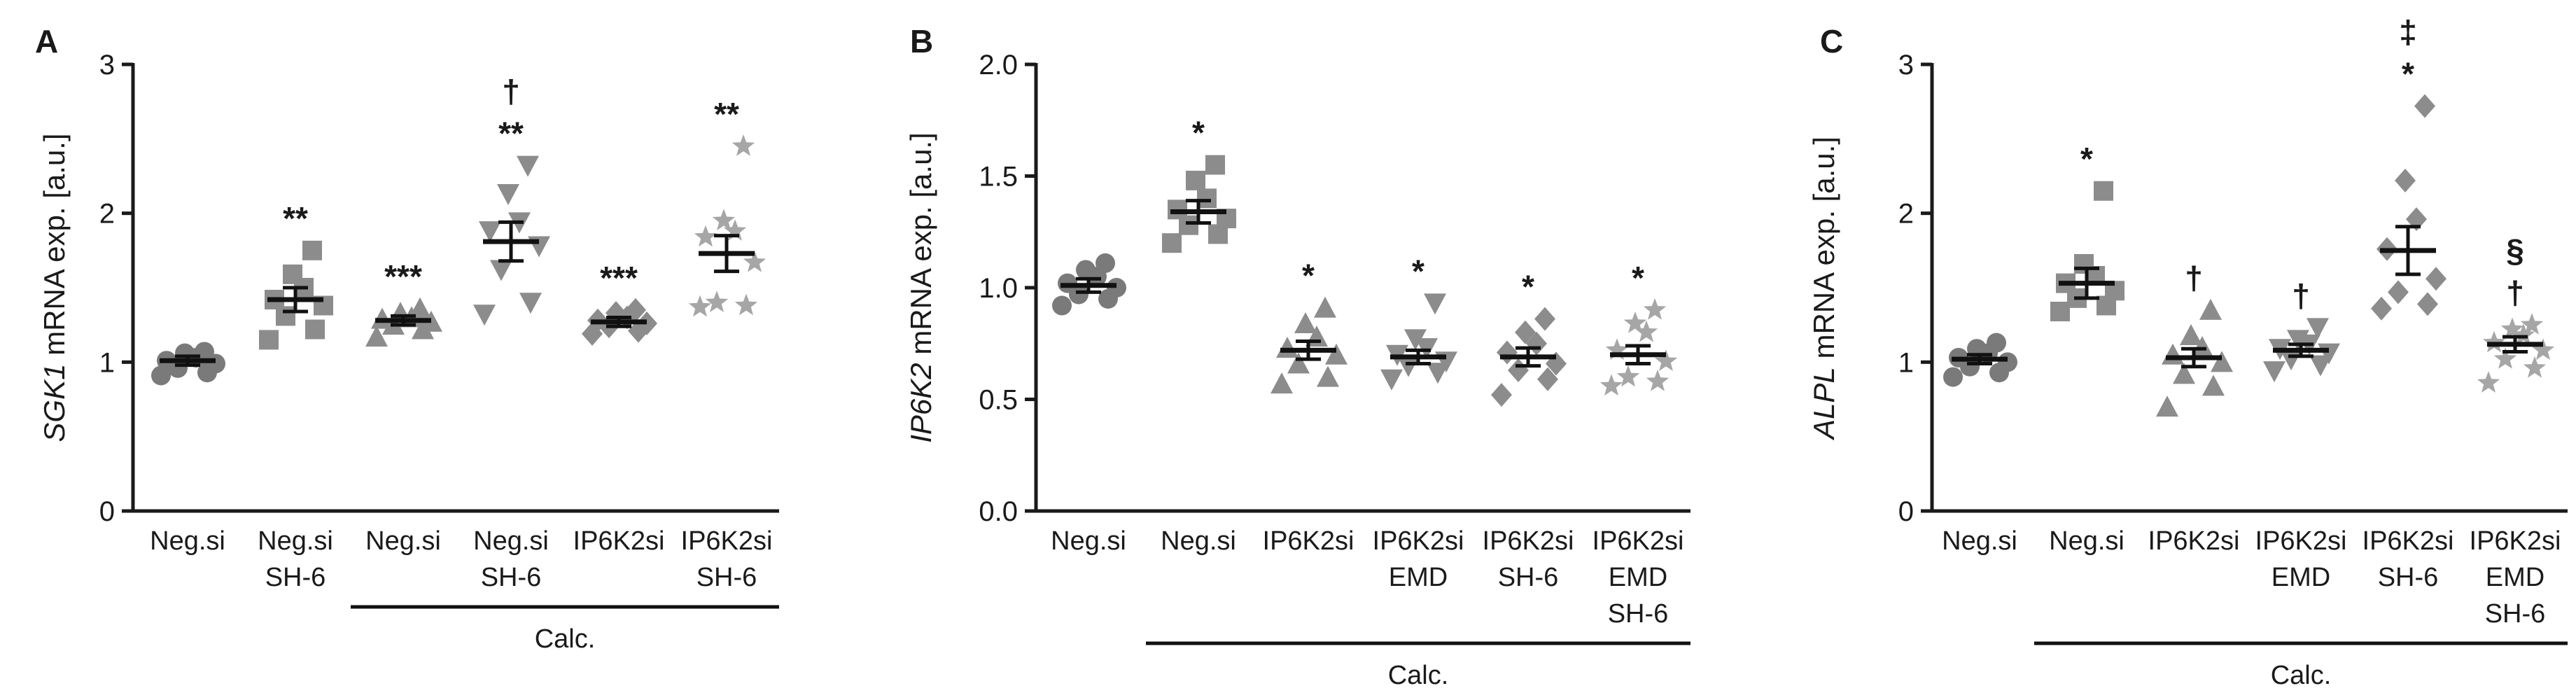 The image size is (2576, 693). Describe the element at coordinates (998, 177) in the screenshot. I see `y-tick-label: 1.5` at that location.